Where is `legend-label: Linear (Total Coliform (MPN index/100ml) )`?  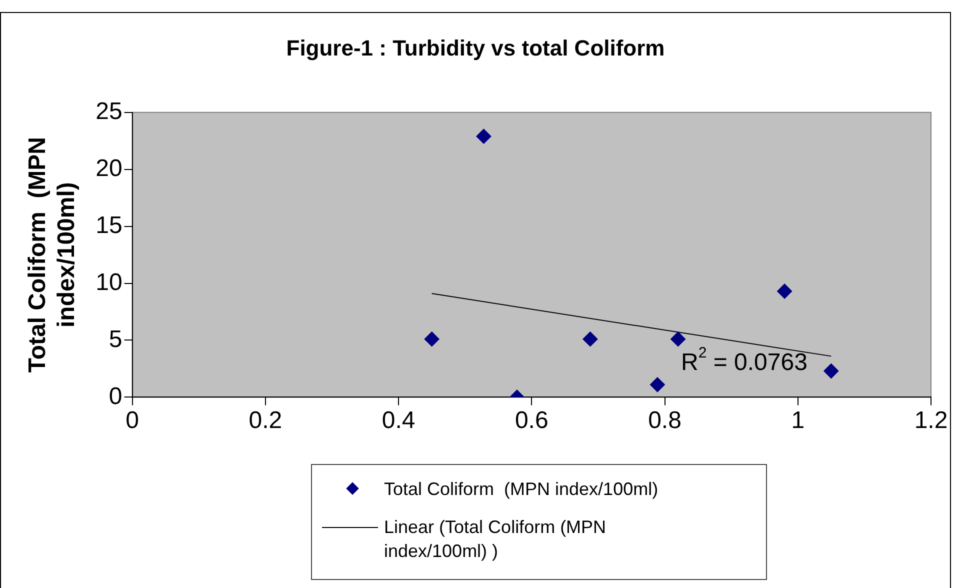 legend-label: Linear (Total Coliform (MPN index/100ml) ) is located at coordinates (496, 539).